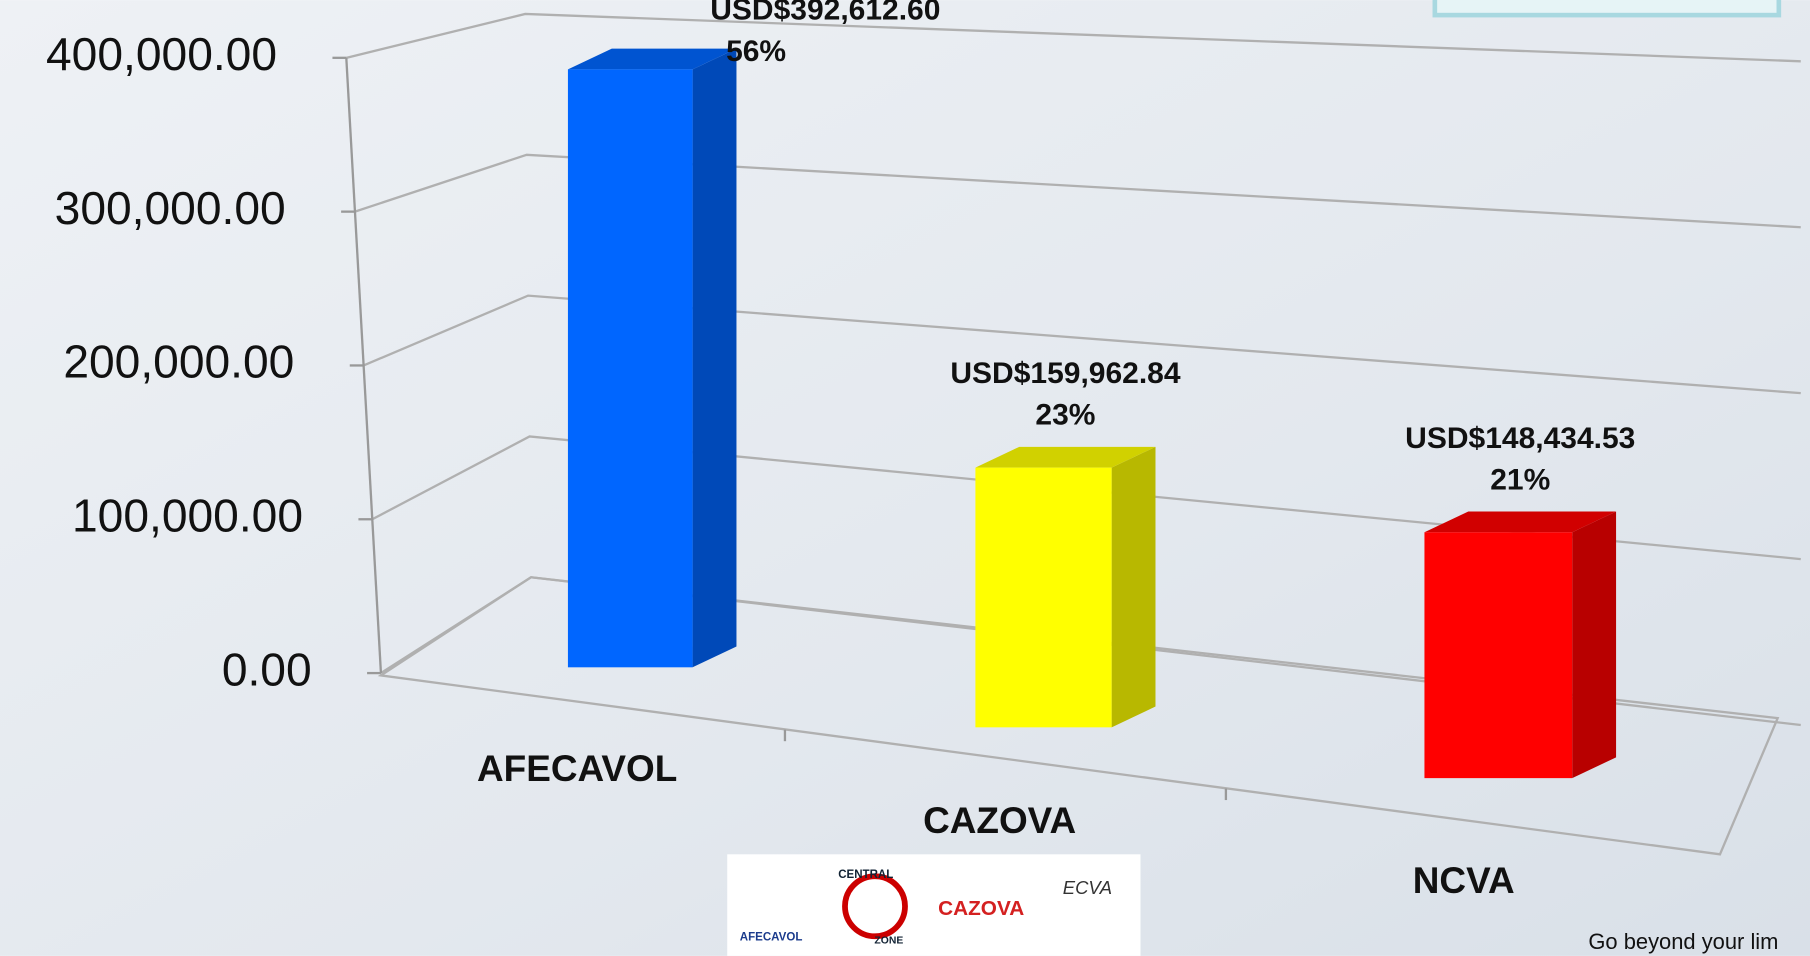  Describe the element at coordinates (1087, 887) in the screenshot. I see `logo-text: ECVA` at that location.